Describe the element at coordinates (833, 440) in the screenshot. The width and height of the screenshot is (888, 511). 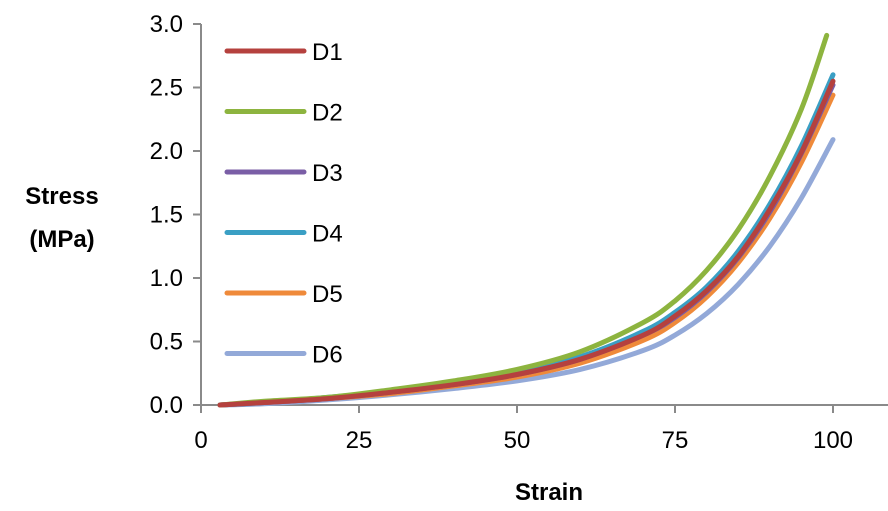
I see `x-tick-label: 100` at that location.